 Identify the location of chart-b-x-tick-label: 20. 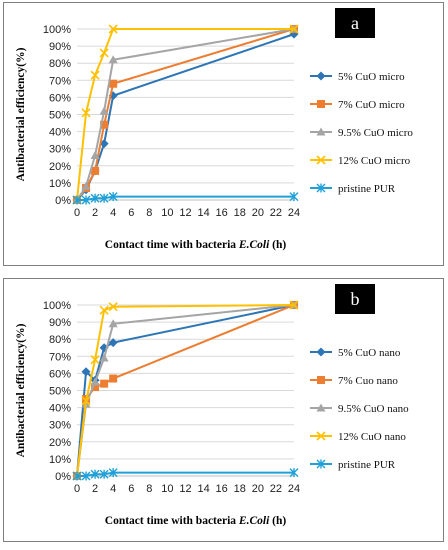
(258, 489).